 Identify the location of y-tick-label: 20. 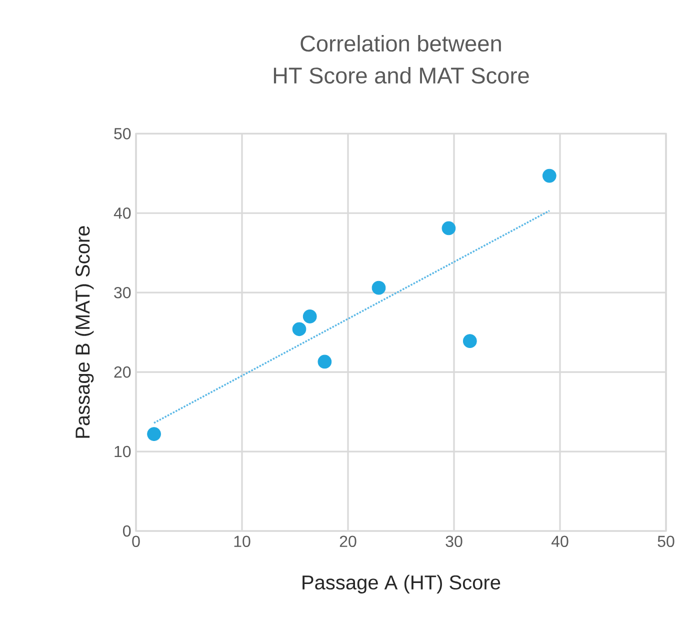
(122, 372).